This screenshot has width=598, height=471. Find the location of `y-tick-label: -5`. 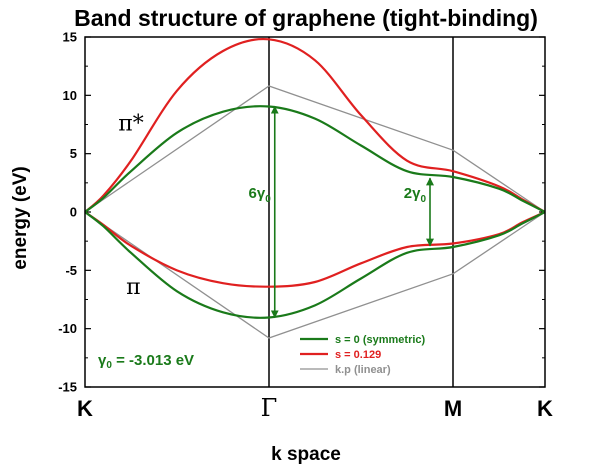

y-tick-label: -5 is located at coordinates (71, 270).